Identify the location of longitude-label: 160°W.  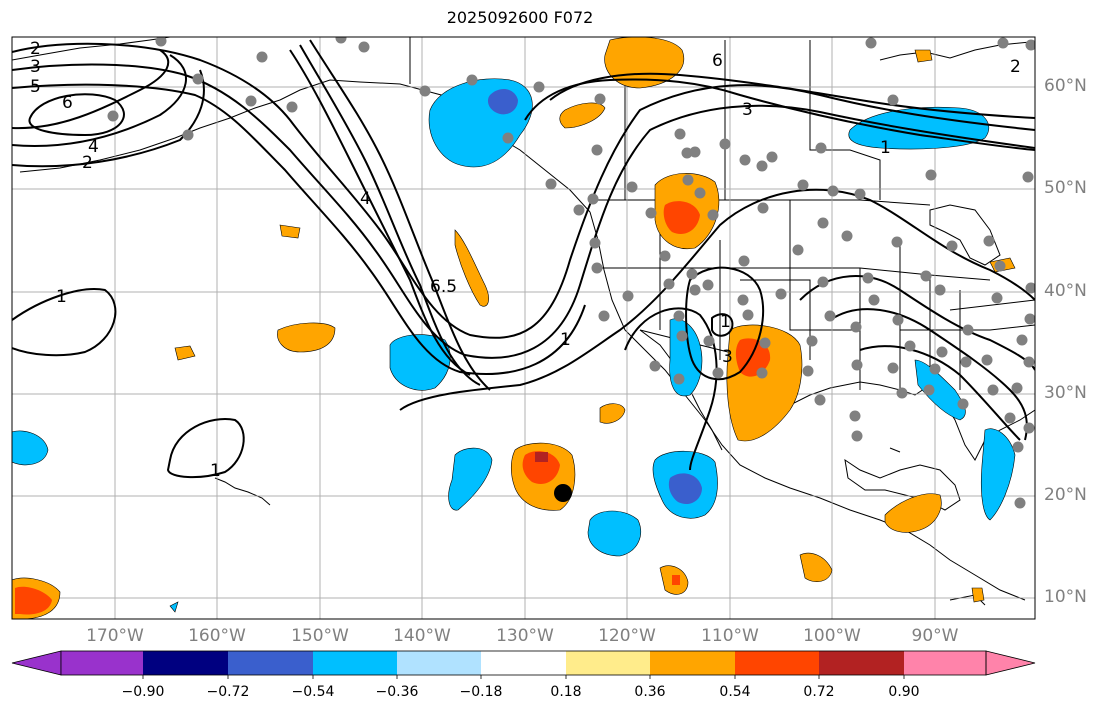
(217, 636).